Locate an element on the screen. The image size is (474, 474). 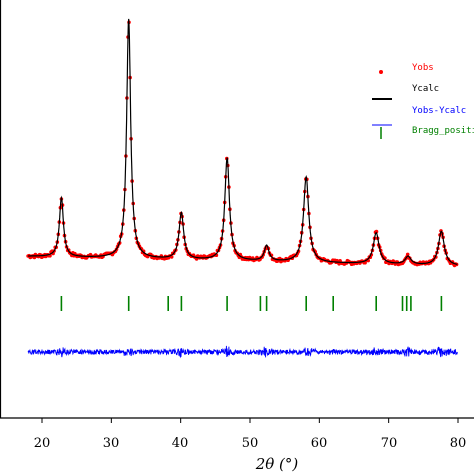
legend-yobs-label: Yobs is located at coordinates (423, 68).